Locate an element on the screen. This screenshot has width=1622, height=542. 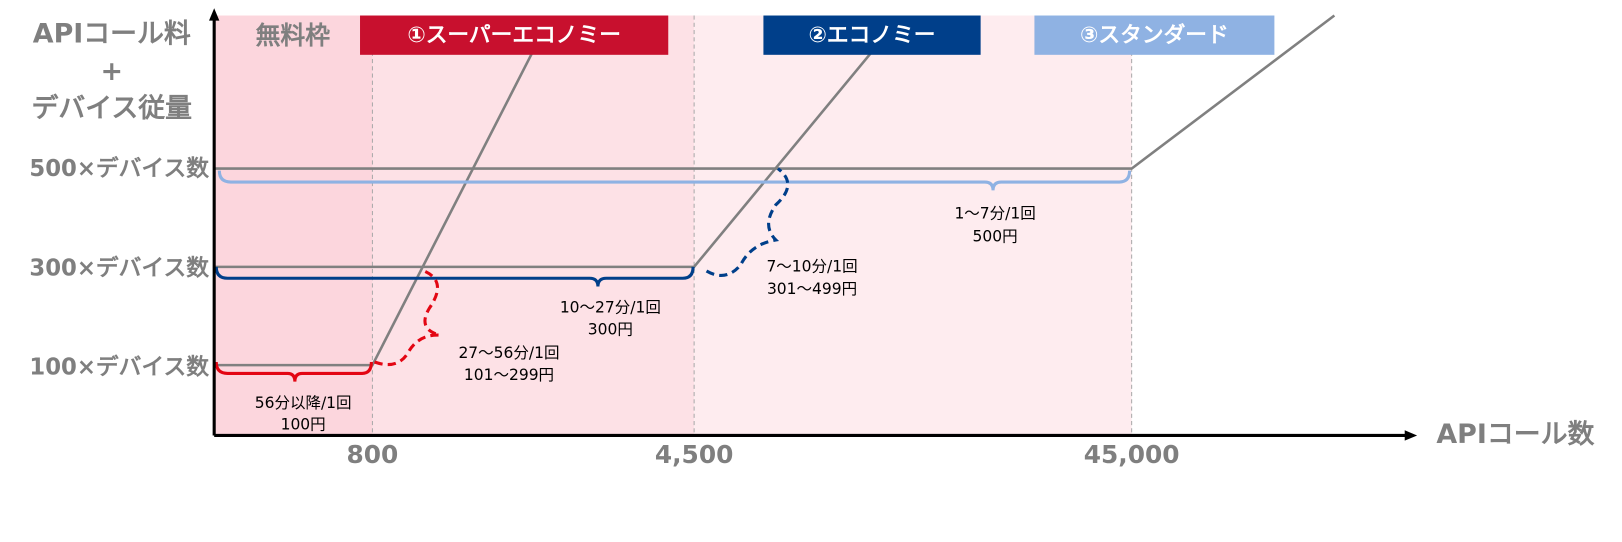
x-label: 4,500 is located at coordinates (694, 454).